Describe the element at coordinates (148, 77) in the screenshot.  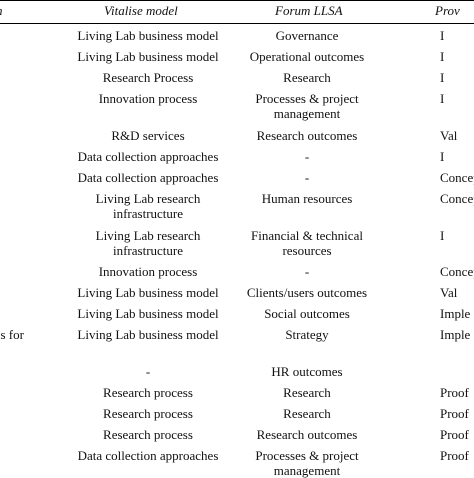
I see `cell-vitalise-model: Research Process` at that location.